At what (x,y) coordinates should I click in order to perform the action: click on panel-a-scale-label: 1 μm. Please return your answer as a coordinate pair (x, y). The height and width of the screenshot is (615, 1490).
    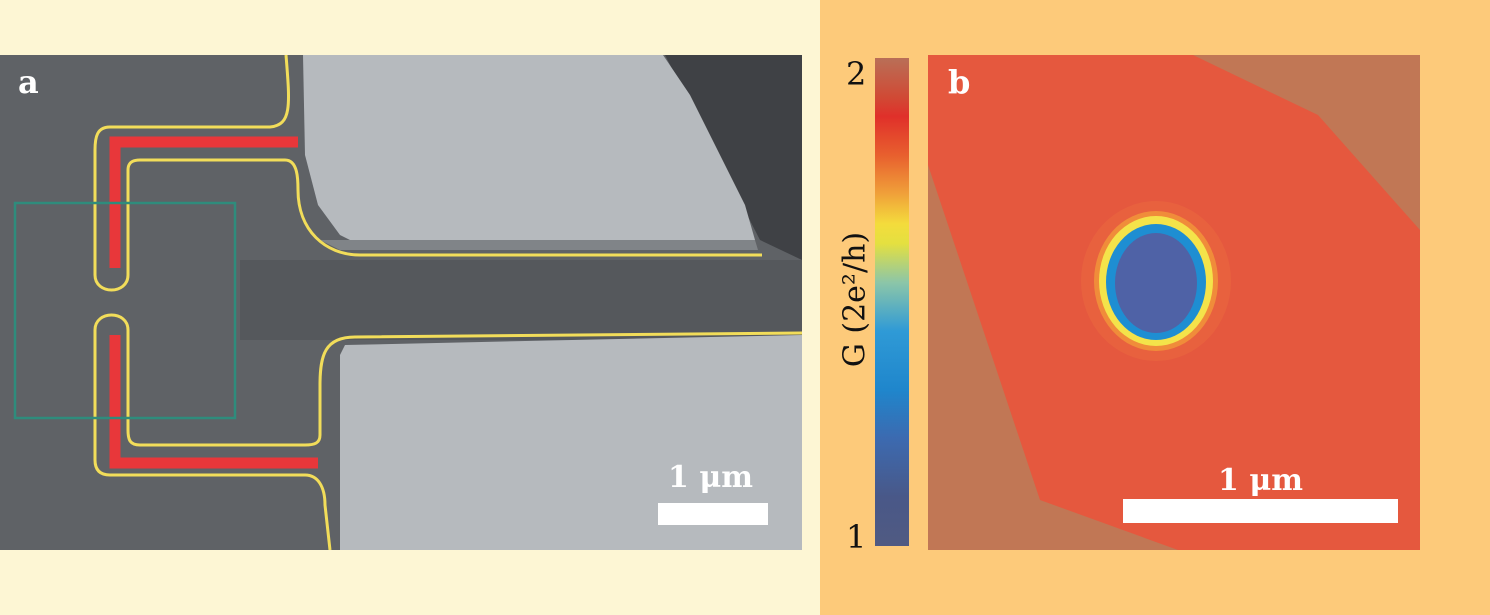
    Looking at the image, I should click on (711, 477).